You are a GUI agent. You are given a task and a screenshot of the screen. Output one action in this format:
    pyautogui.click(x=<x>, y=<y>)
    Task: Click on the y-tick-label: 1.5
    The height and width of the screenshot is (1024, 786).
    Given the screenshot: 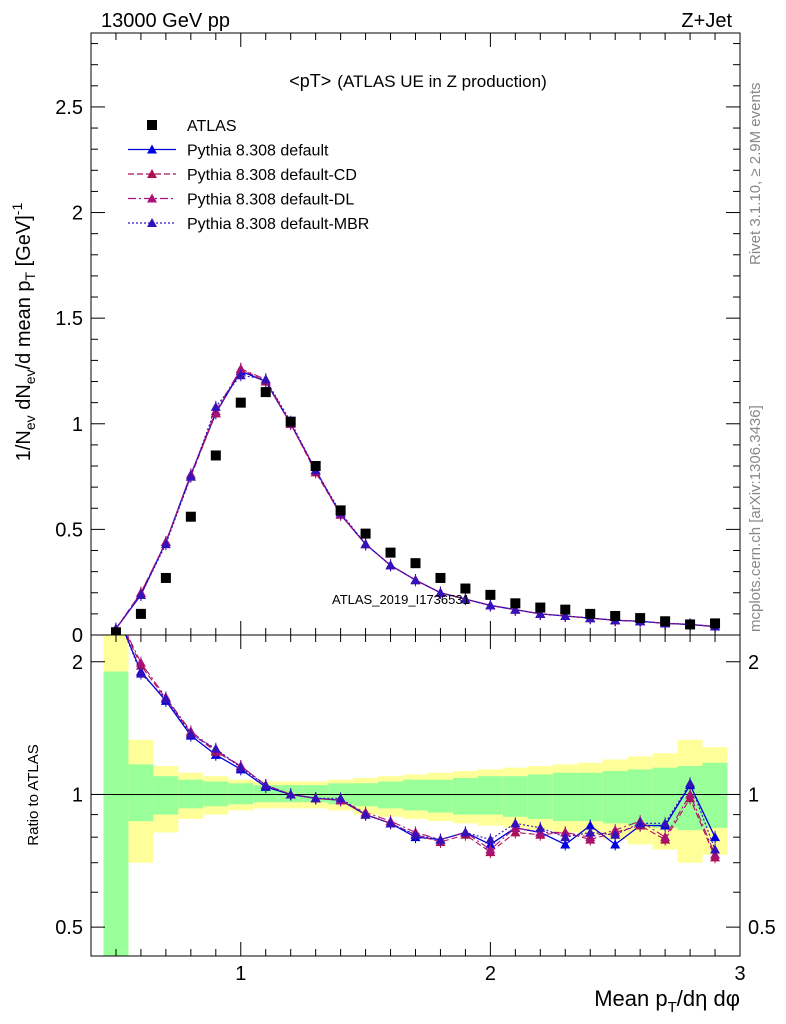 What is the action you would take?
    pyautogui.click(x=69, y=319)
    